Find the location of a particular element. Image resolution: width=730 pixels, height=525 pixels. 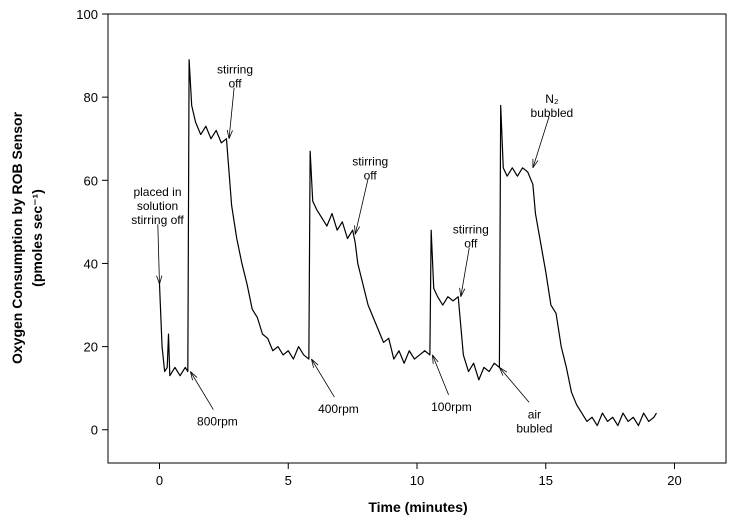

annotation-label: bubbled is located at coordinates (552, 113).